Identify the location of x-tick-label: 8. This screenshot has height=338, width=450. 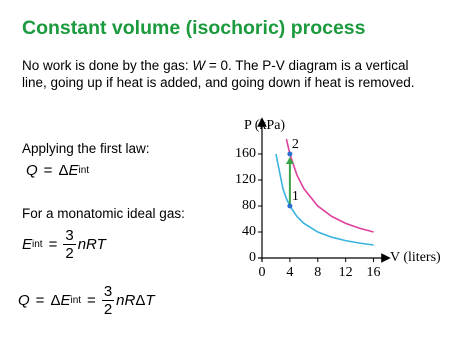
(317, 272).